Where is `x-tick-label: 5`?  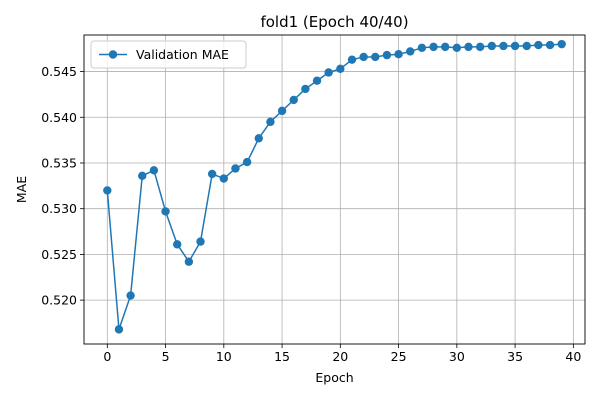 x-tick-label: 5 is located at coordinates (166, 356).